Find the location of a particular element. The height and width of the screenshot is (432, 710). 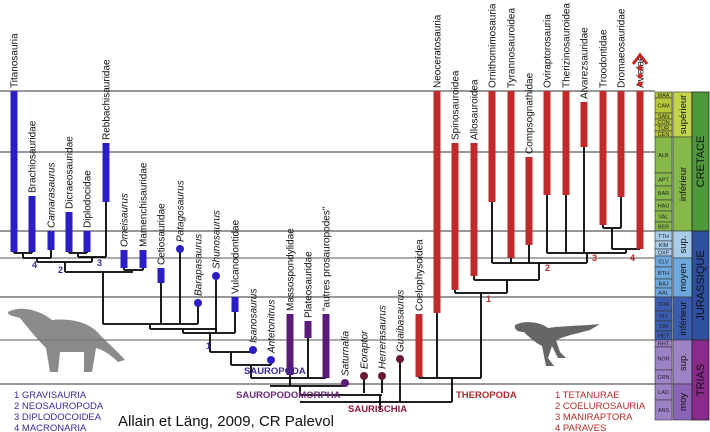

epoch-label: moyen is located at coordinates (683, 277).